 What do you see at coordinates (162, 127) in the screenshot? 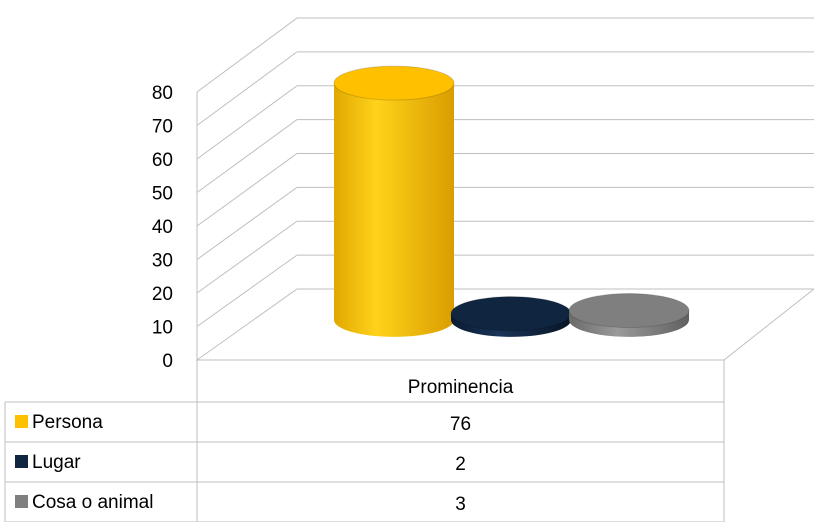
I see `y-tick-label: 70` at bounding box center [162, 127].